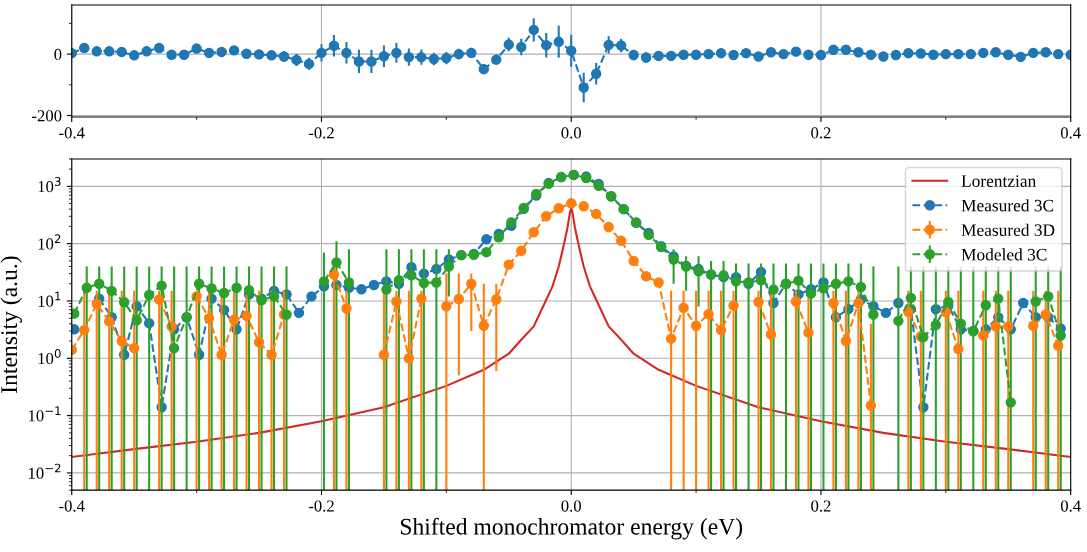 Image resolution: width=1087 pixels, height=552 pixels. I want to click on legend-label: Measured 3C, so click(1007, 205).